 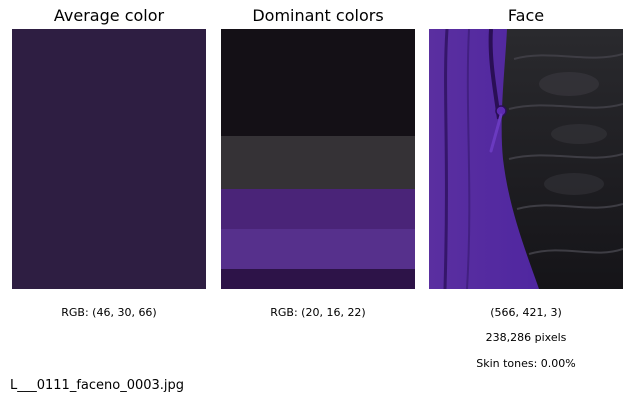 I want to click on average-color-rgb: RGB: (46, 30, 66), so click(x=109, y=312).